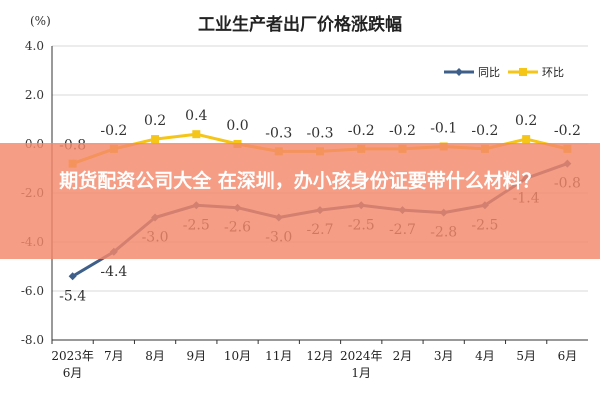 The height and width of the screenshot is (400, 600). Describe the element at coordinates (72, 364) in the screenshot. I see `x-tick-label: 2023年 6月` at that location.